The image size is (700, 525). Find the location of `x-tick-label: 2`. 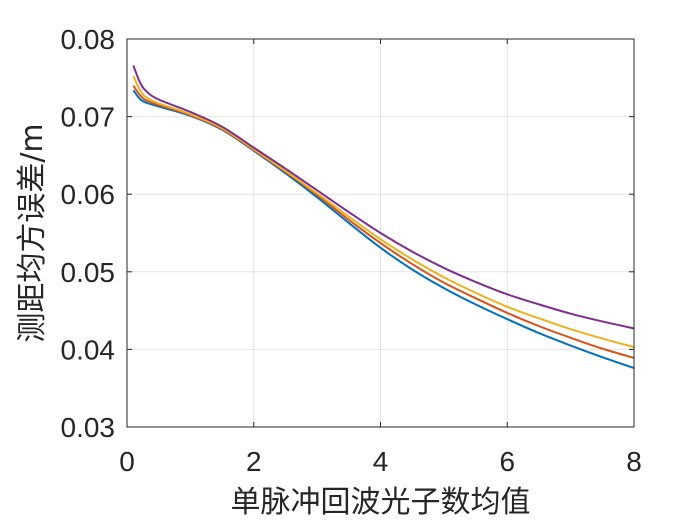

x-tick-label: 2 is located at coordinates (254, 461).